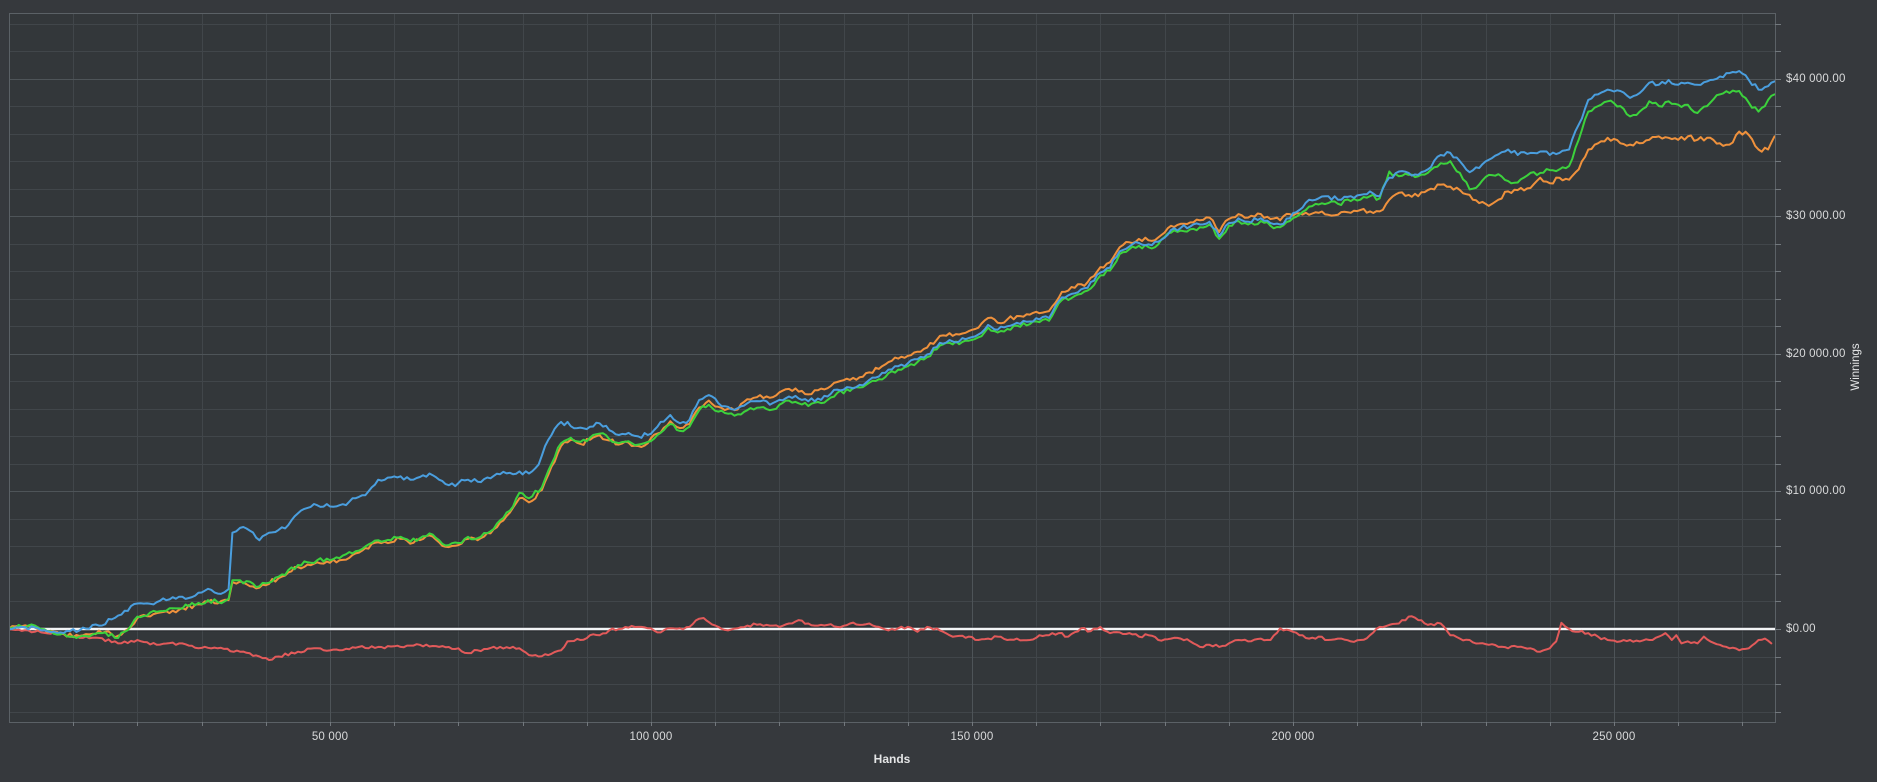 The width and height of the screenshot is (1877, 782). I want to click on x-tick-label: 50 000, so click(330, 737).